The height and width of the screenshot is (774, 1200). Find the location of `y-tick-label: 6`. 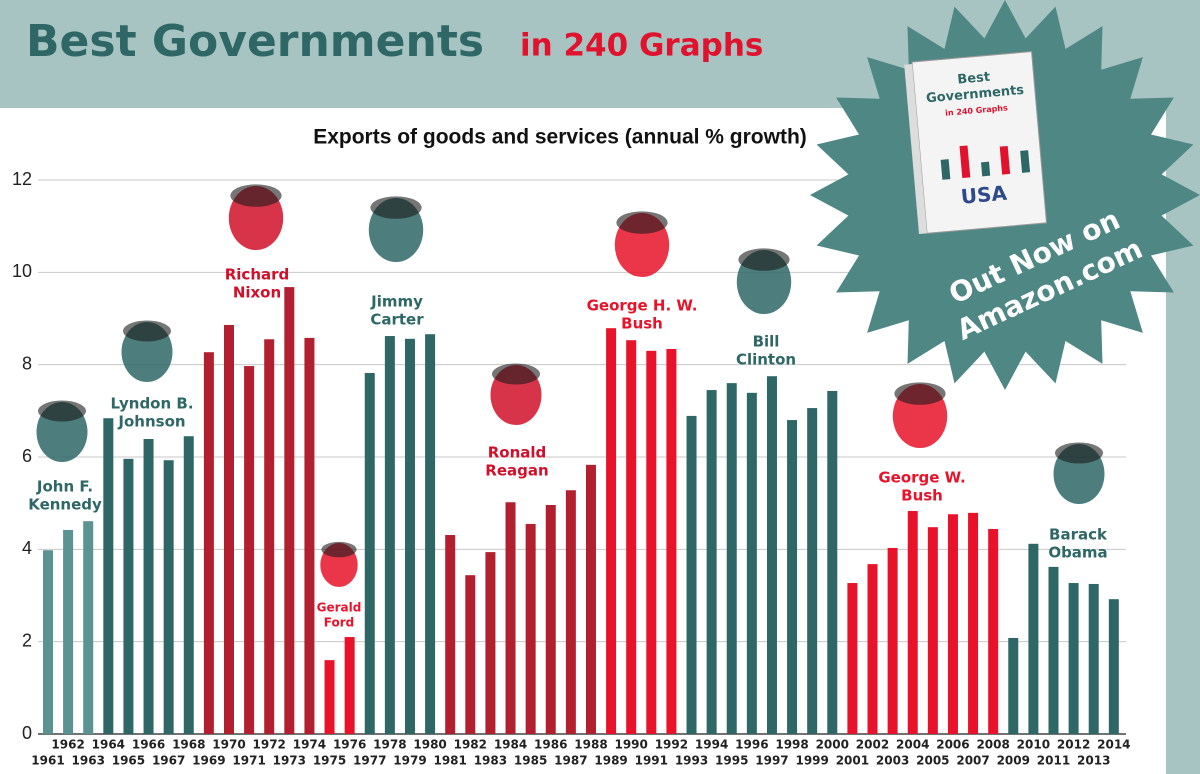

y-tick-label: 6 is located at coordinates (27, 456).